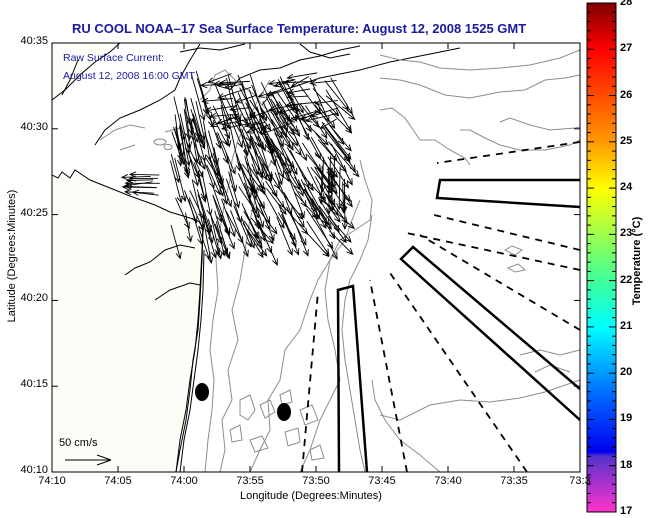 This screenshot has width=651, height=518. What do you see at coordinates (34, 41) in the screenshot?
I see `y-tick-label: 40:35` at bounding box center [34, 41].